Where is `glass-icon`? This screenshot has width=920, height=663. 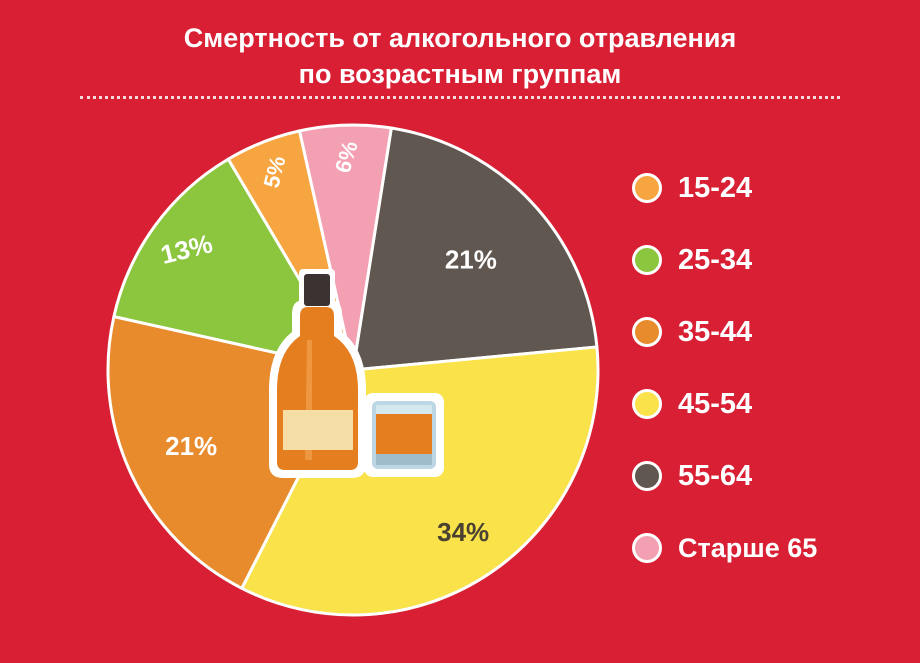
glass-icon is located at coordinates (404, 435).